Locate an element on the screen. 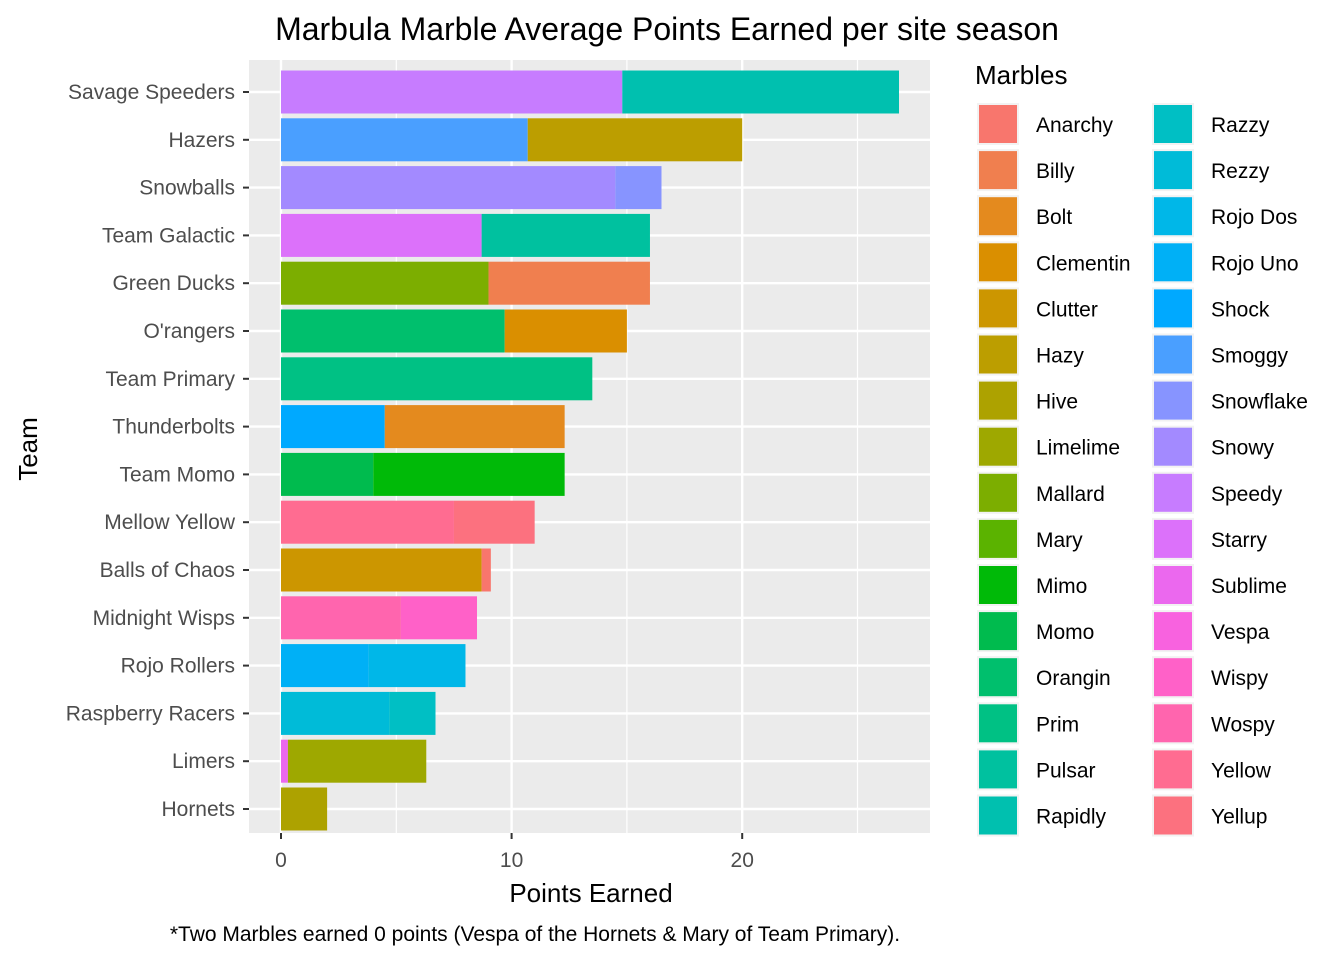  legend-label: Yellup is located at coordinates (1239, 817).